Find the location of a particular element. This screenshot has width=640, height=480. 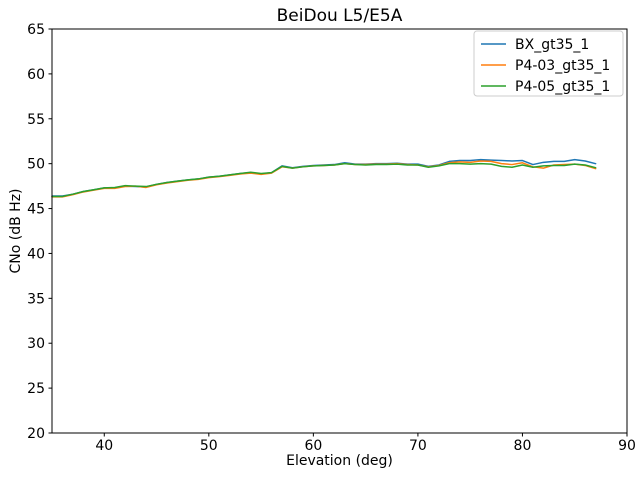

y-tick-label-25: 25 is located at coordinates (36, 389).